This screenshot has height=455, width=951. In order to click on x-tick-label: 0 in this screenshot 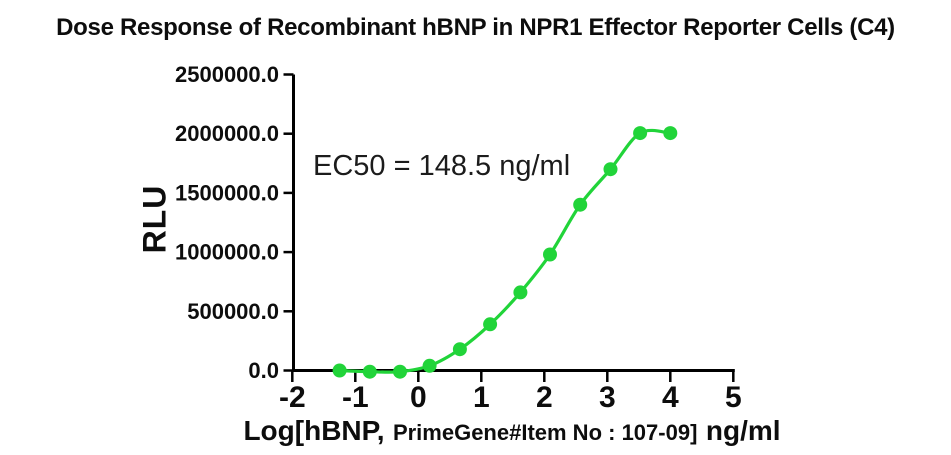, I will do `click(418, 397)`.